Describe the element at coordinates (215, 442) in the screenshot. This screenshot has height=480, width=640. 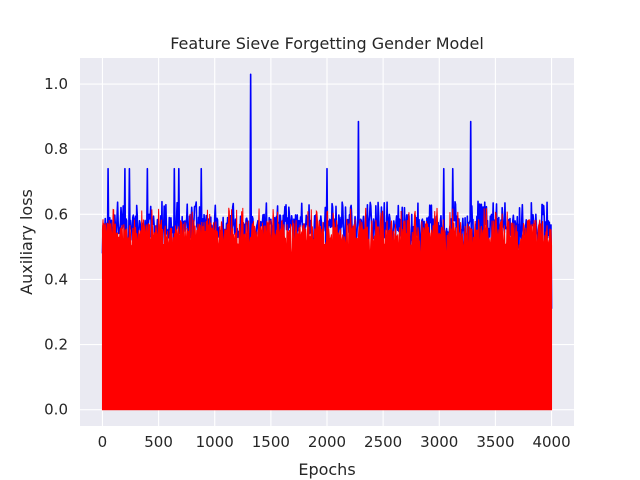
I see `x-tick-label: 1000` at that location.